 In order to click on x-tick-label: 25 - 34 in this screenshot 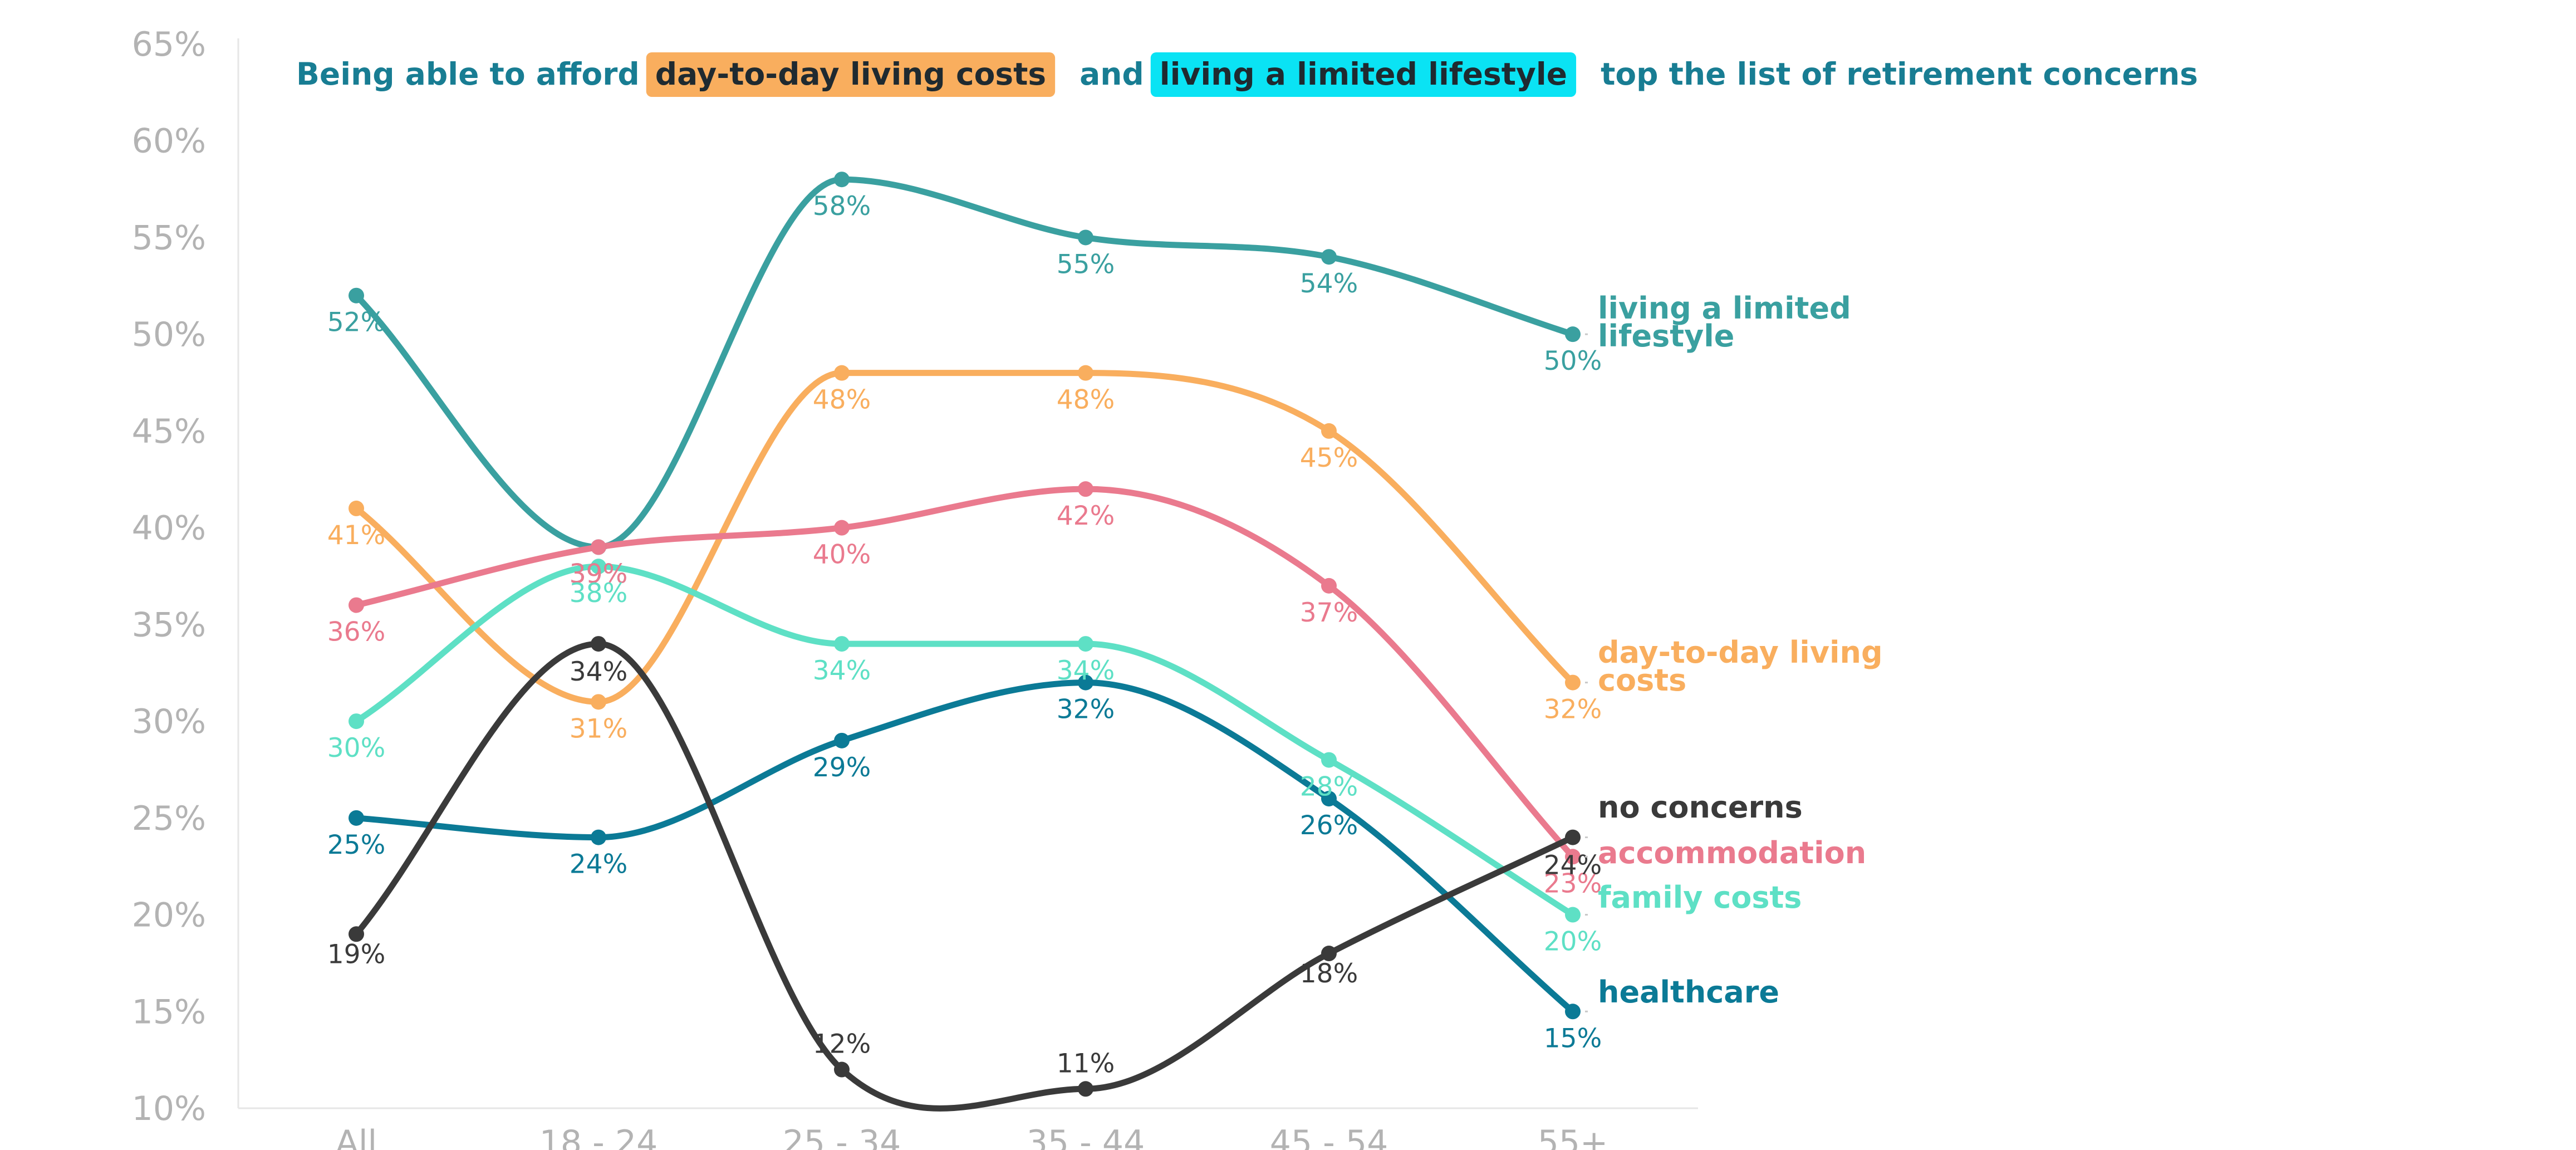, I will do `click(842, 1137)`.